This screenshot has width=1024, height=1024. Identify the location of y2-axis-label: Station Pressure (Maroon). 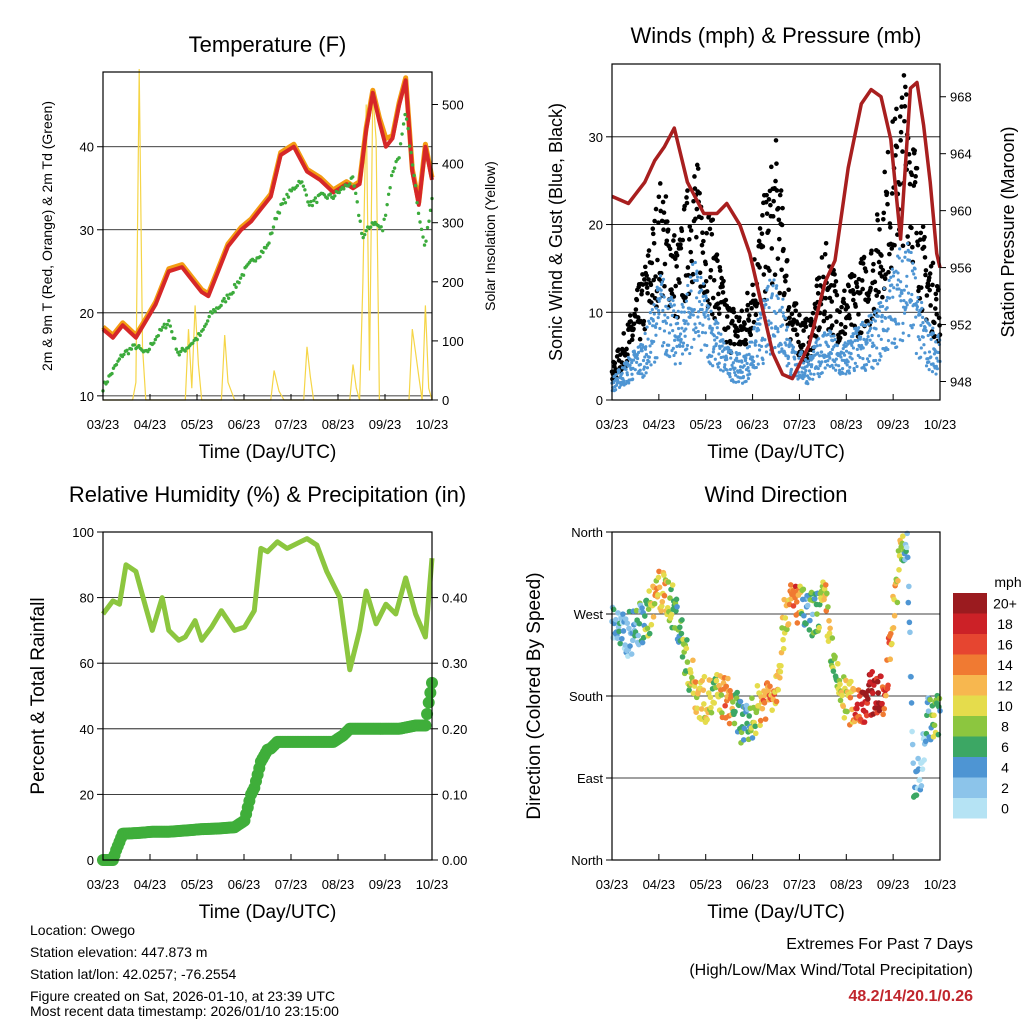
(1008, 231).